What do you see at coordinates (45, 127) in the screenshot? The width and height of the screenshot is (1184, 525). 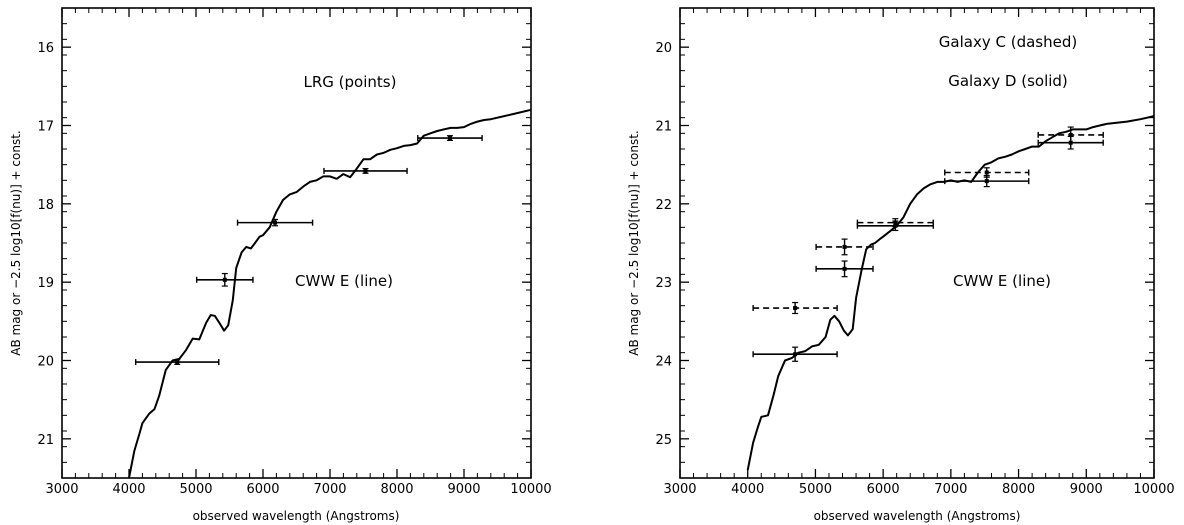 I see `y-tick-label: 17` at bounding box center [45, 127].